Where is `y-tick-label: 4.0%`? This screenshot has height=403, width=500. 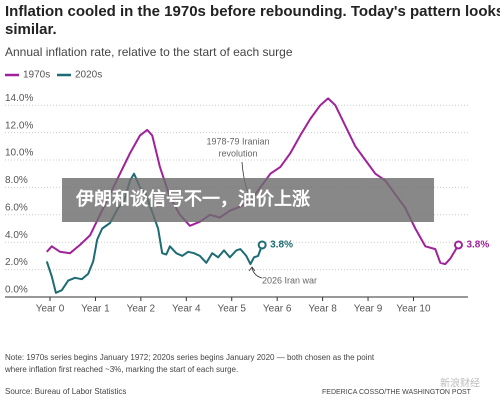
y-tick-label: 4.0% is located at coordinates (16, 235).